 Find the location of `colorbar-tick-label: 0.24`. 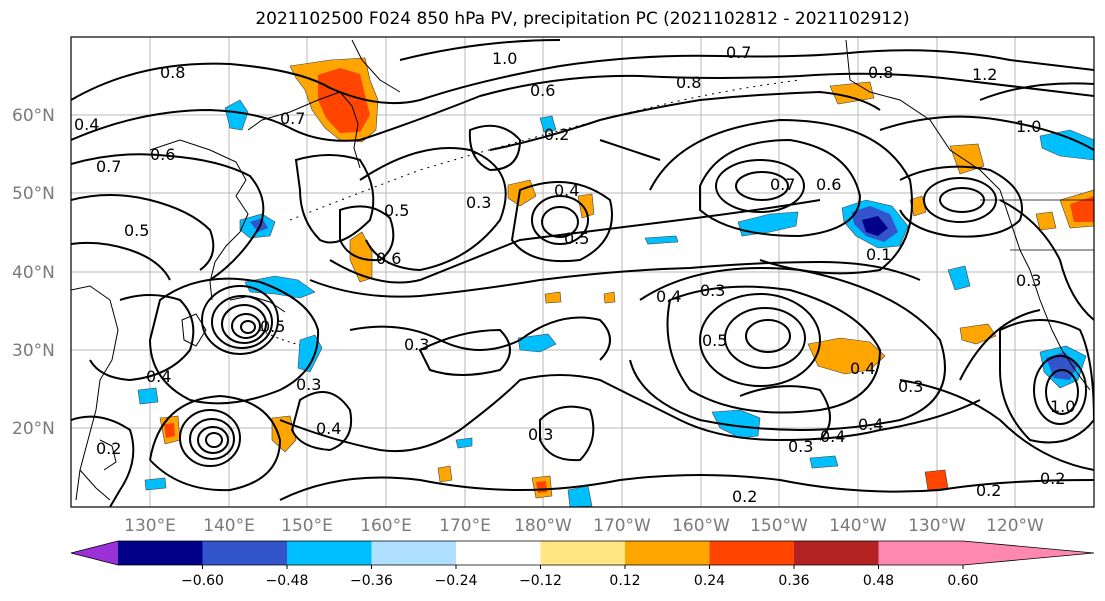

colorbar-tick-label: 0.24 is located at coordinates (709, 581).